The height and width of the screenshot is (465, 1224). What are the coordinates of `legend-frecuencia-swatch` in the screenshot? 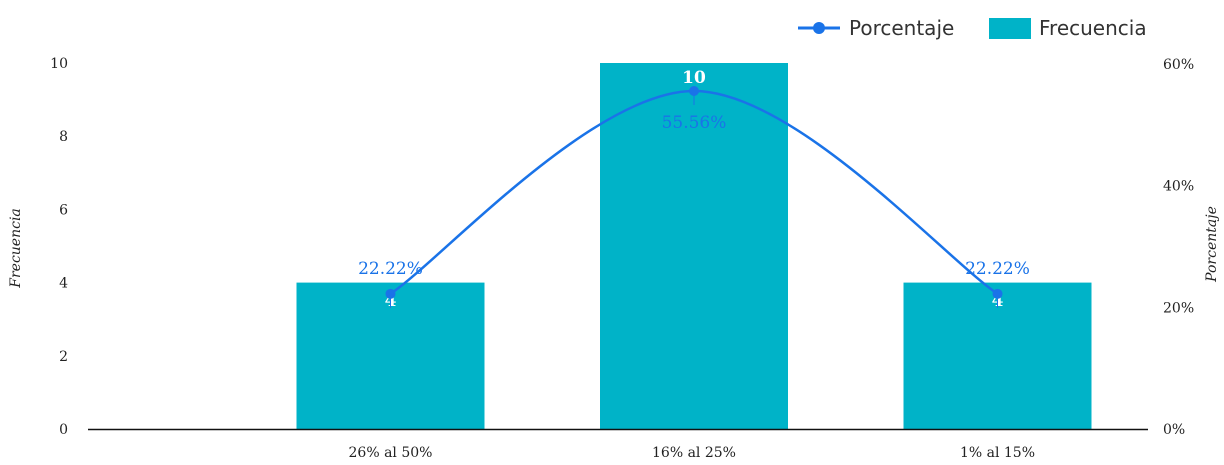 It's located at (1010, 28).